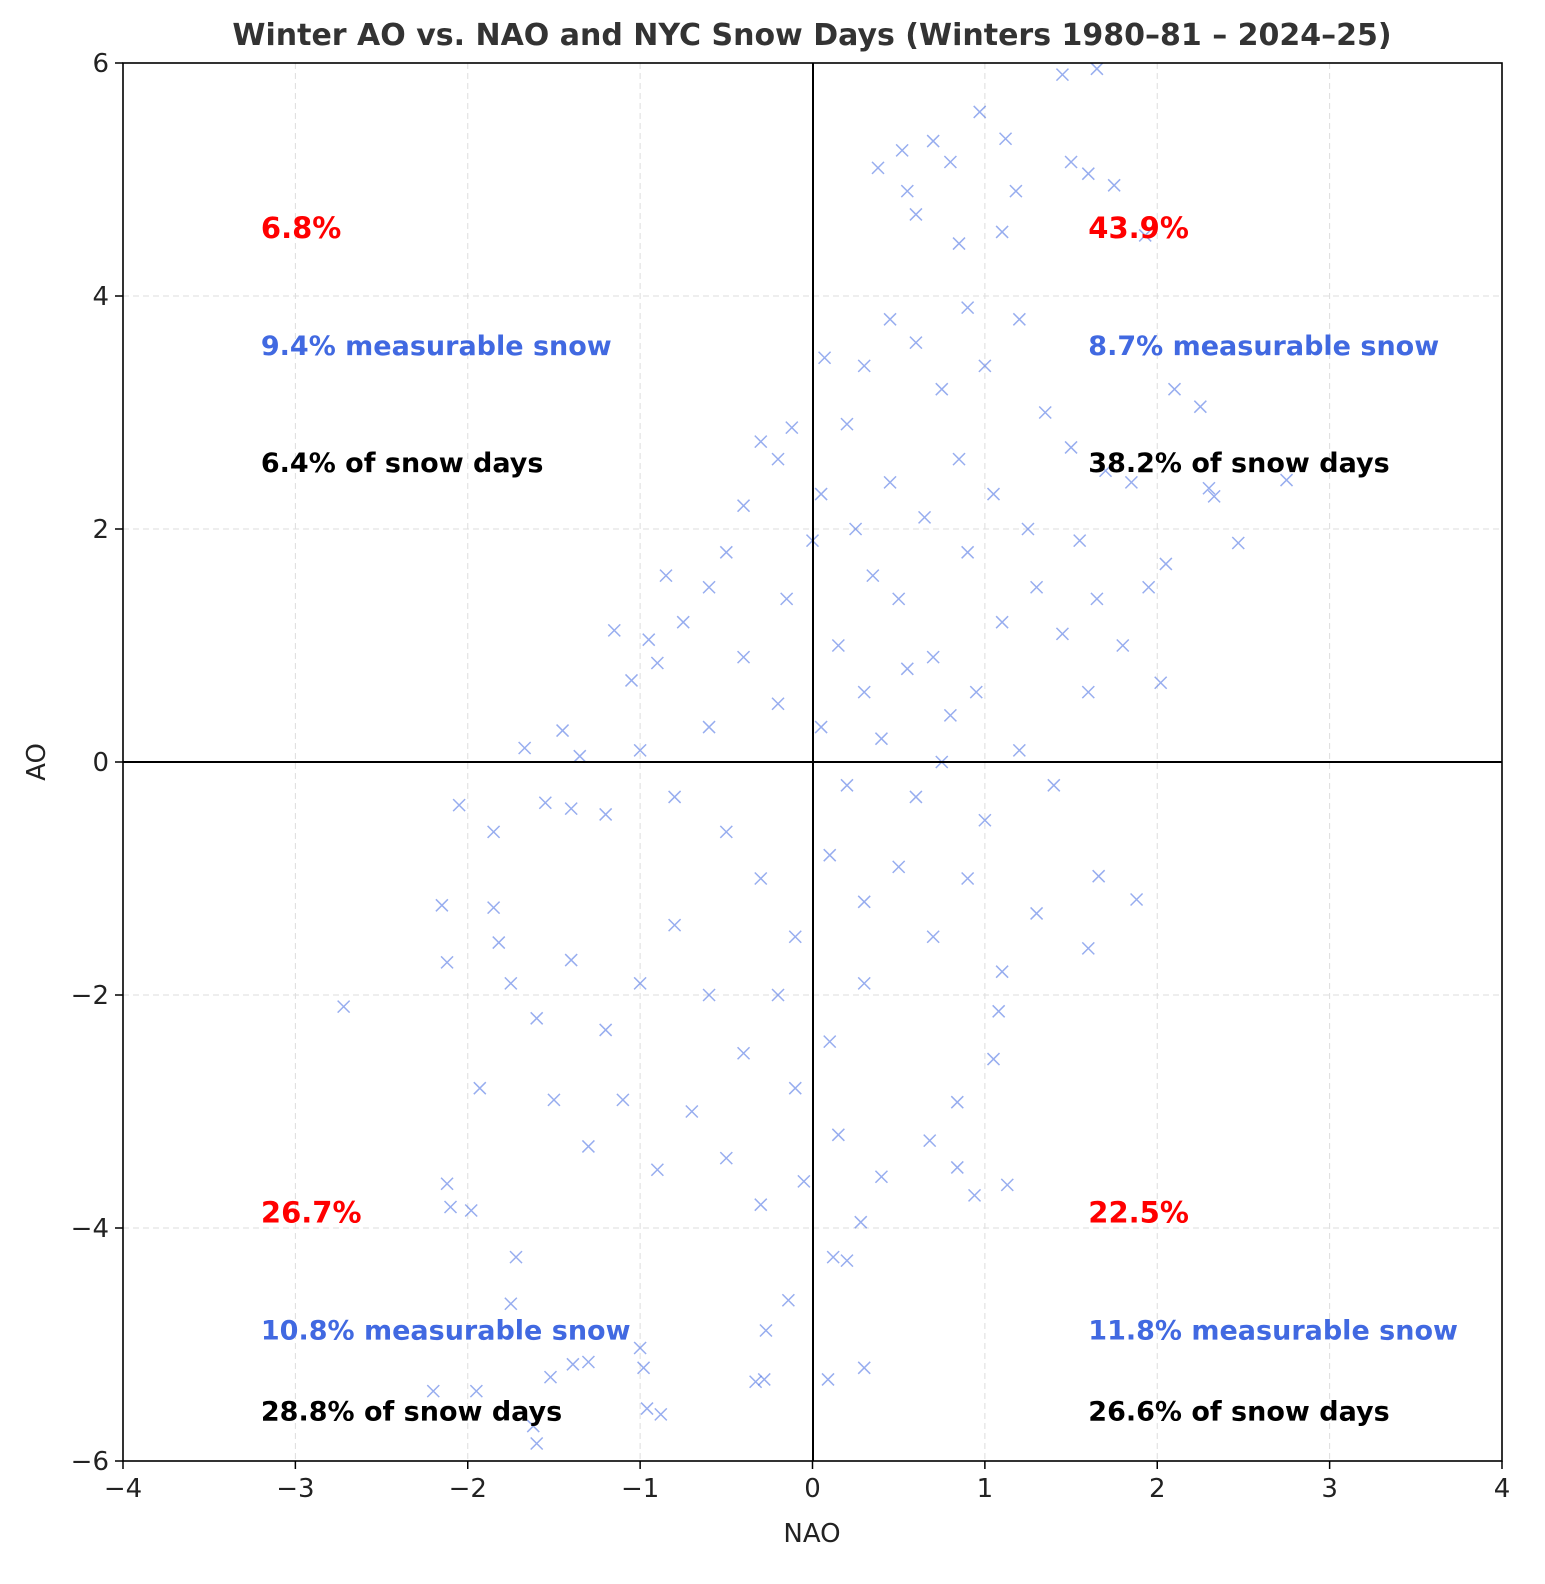  Describe the element at coordinates (436, 346) in the screenshot. I see `quadrant-measurable-snow: 9.4% measurable snow` at that location.